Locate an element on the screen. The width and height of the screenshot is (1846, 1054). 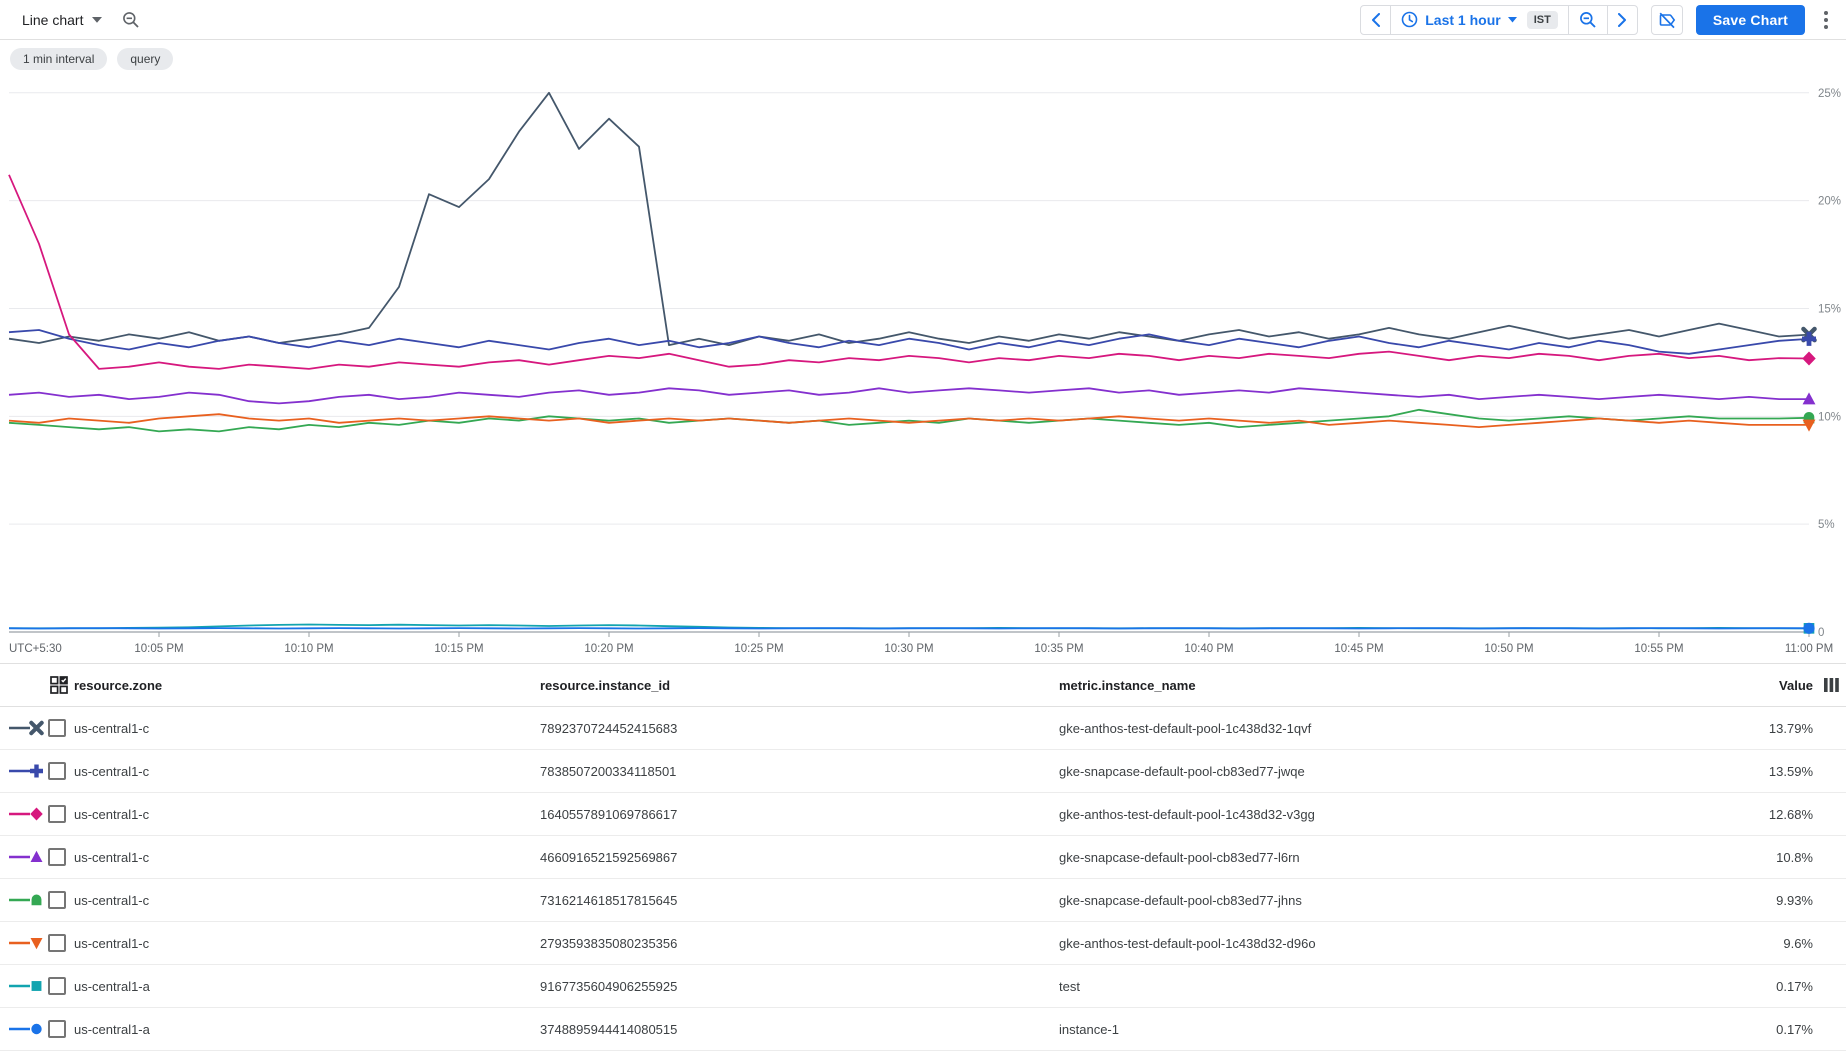
chevron-left-icon is located at coordinates (1376, 19).